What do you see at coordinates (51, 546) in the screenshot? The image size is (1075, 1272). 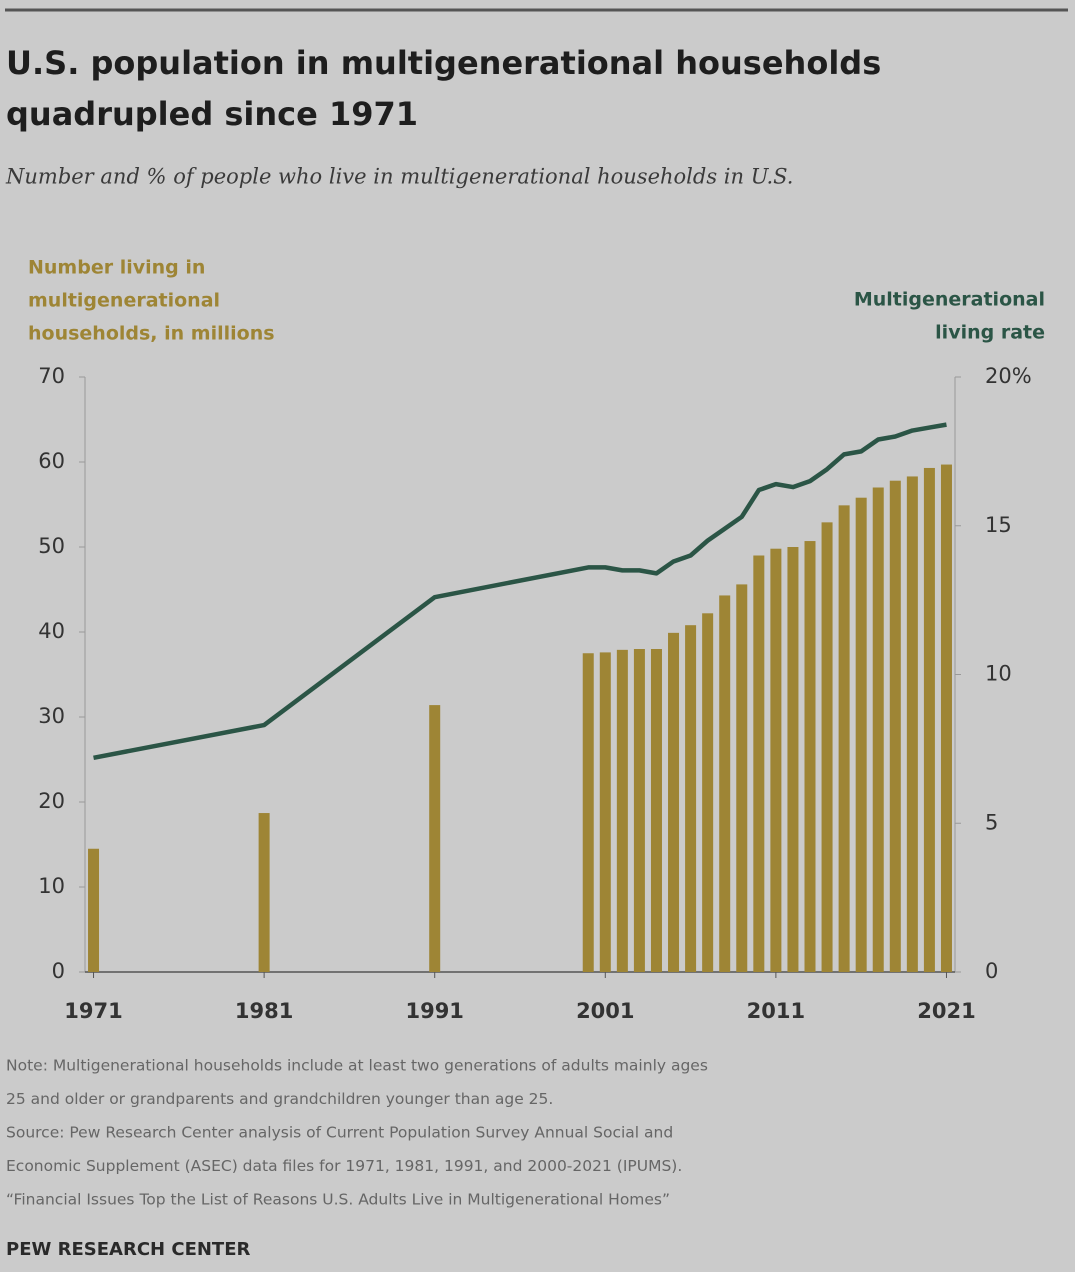 I see `y-tick-label: 50` at bounding box center [51, 546].